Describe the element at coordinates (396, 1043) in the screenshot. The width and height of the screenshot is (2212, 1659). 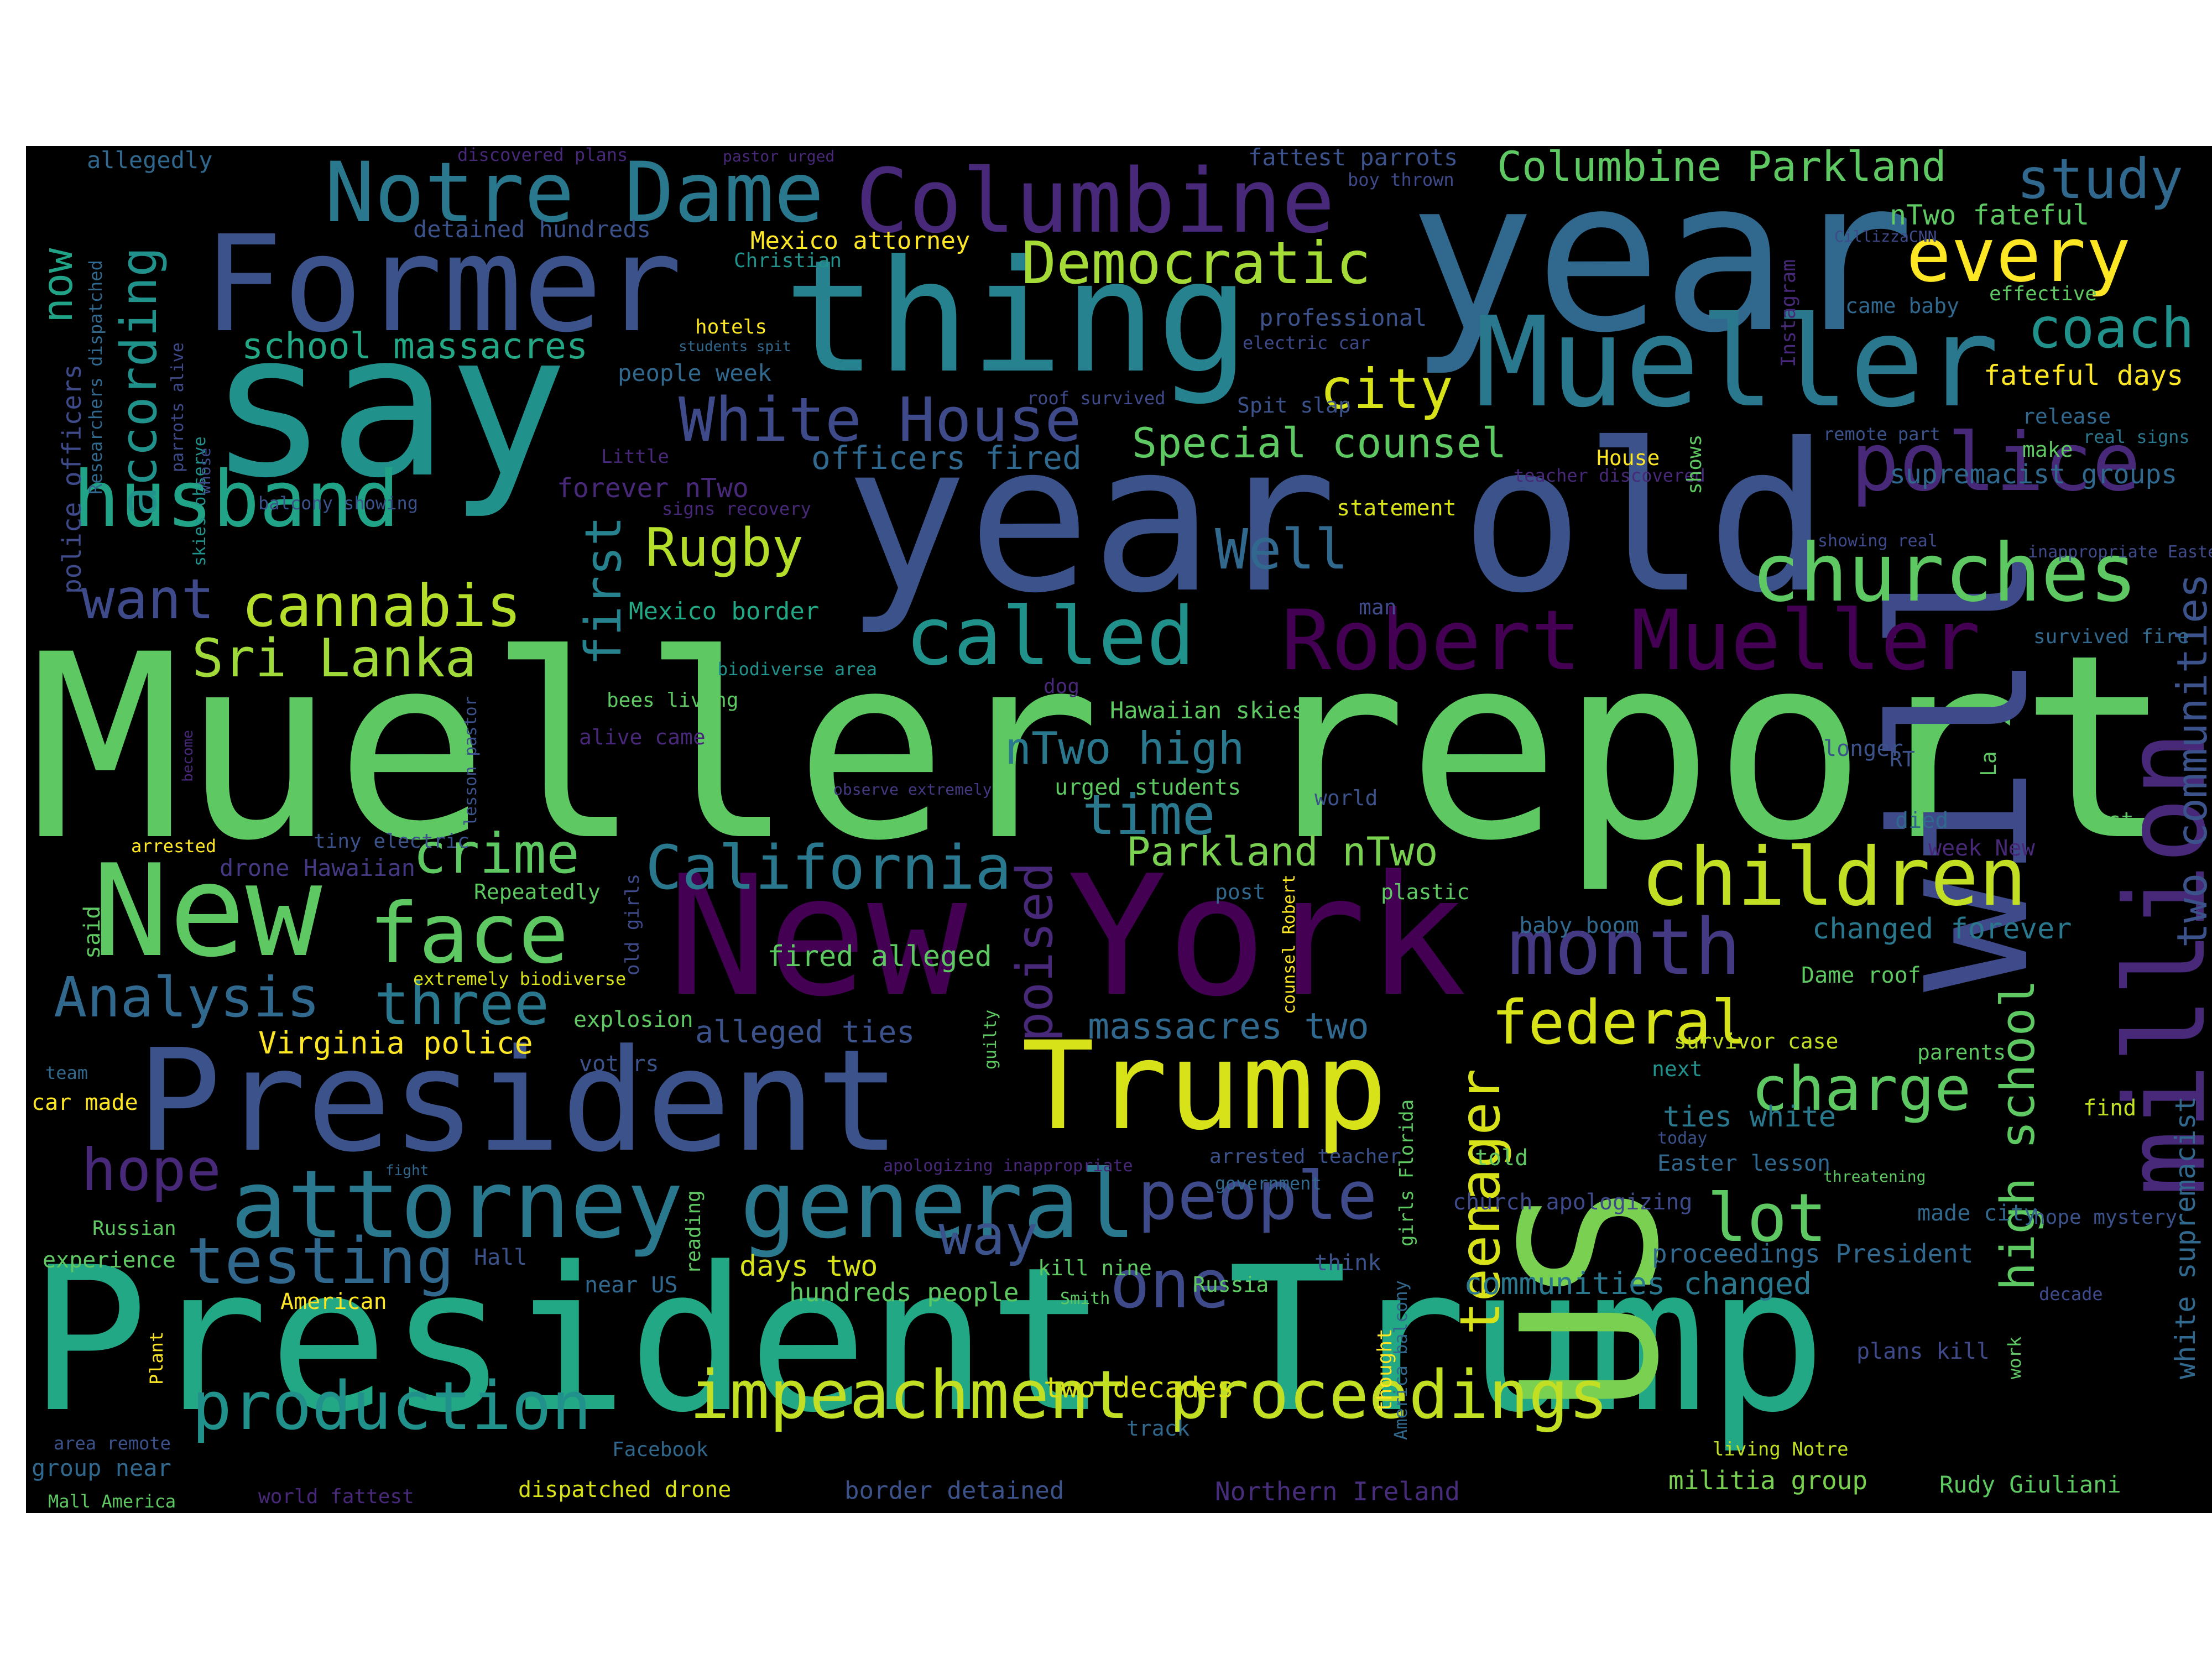
I see `word: Virginia police` at that location.